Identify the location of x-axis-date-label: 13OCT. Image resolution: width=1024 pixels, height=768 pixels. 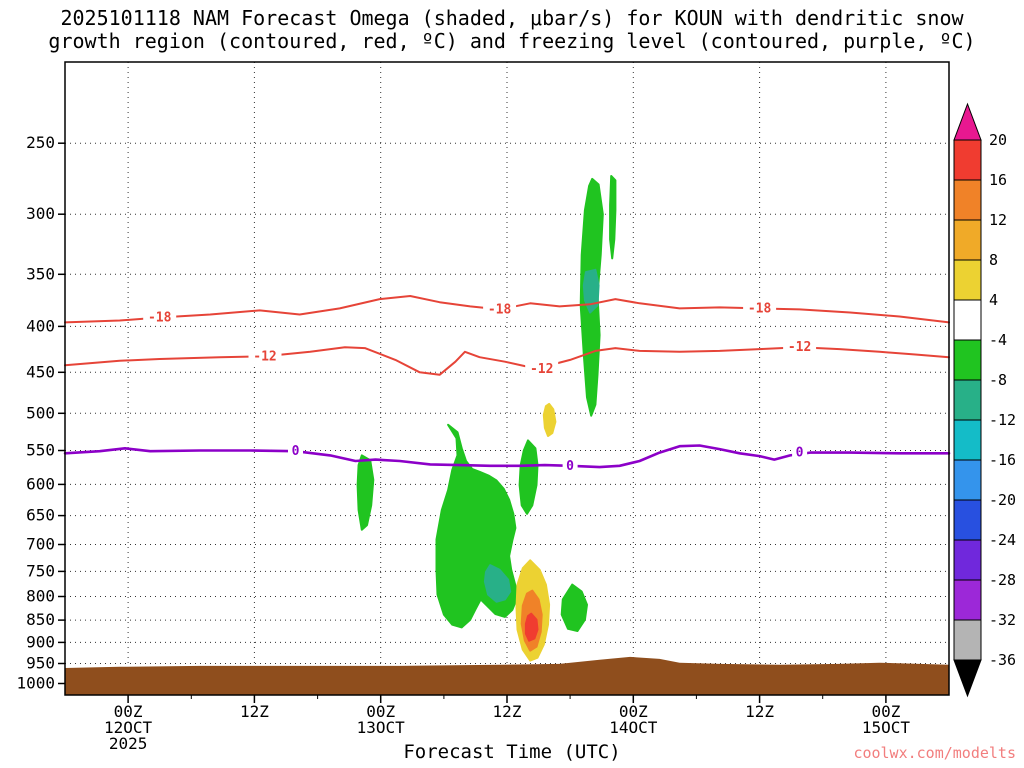
(381, 727).